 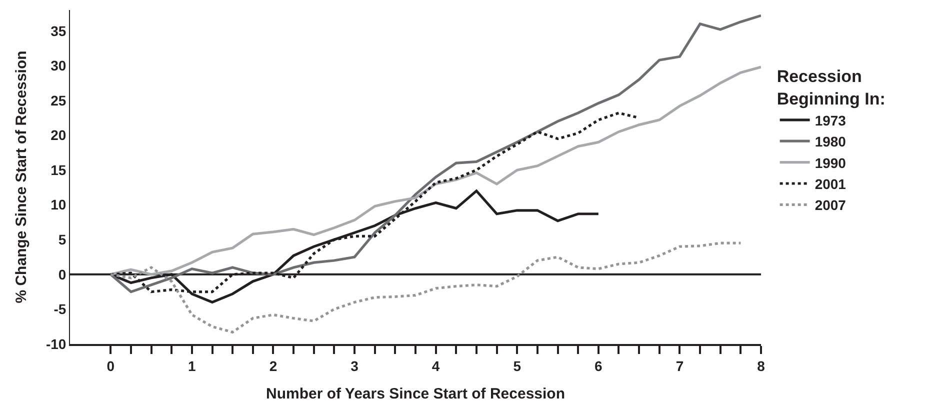 What do you see at coordinates (598, 366) in the screenshot?
I see `x-tick-label: 6` at bounding box center [598, 366].